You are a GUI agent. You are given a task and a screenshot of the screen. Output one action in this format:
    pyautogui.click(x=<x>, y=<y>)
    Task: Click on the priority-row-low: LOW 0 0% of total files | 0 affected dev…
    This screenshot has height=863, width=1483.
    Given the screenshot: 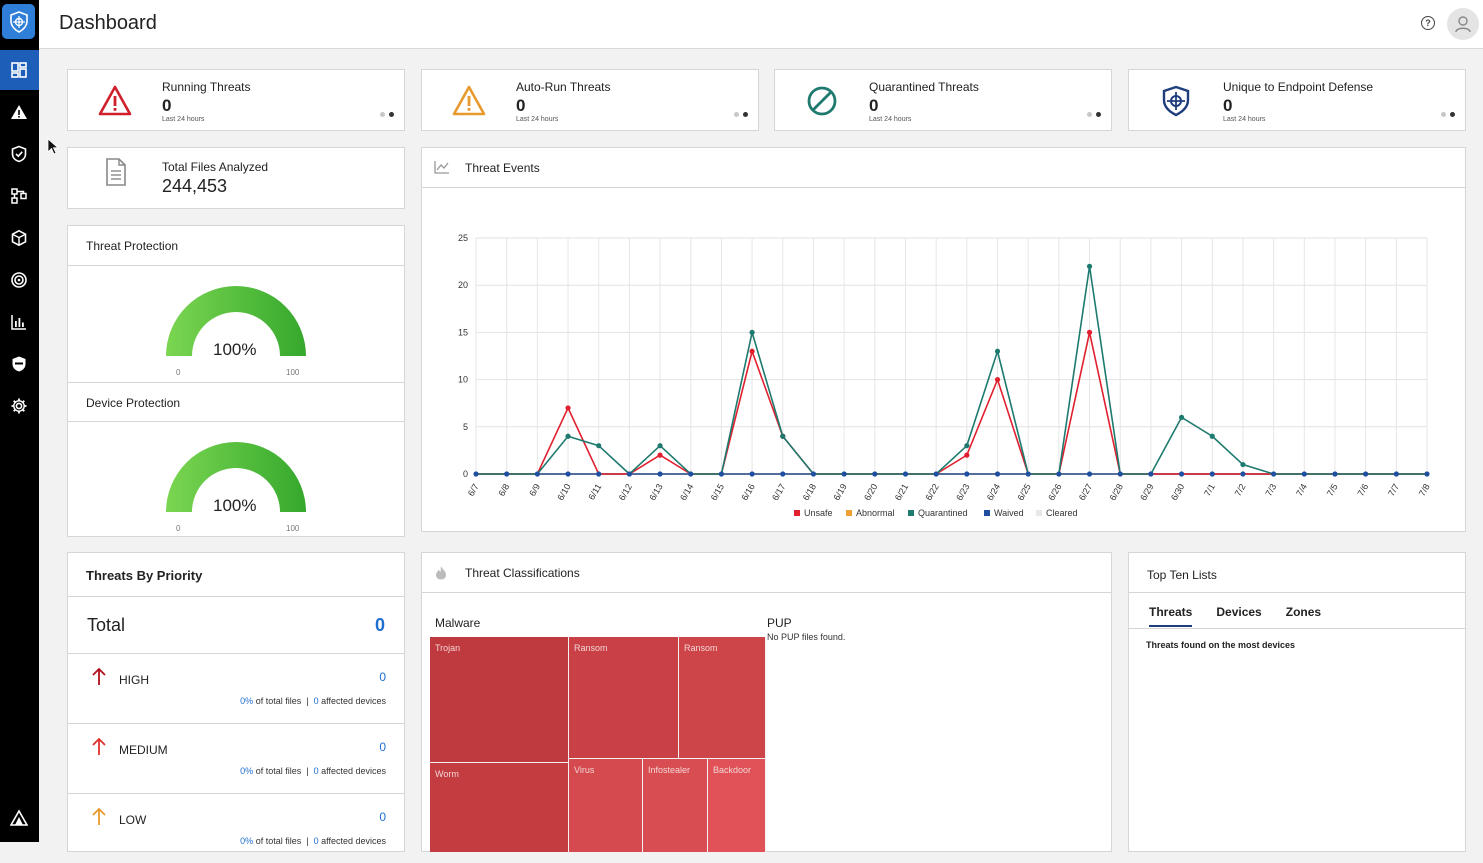 What is the action you would take?
    pyautogui.click(x=236, y=828)
    